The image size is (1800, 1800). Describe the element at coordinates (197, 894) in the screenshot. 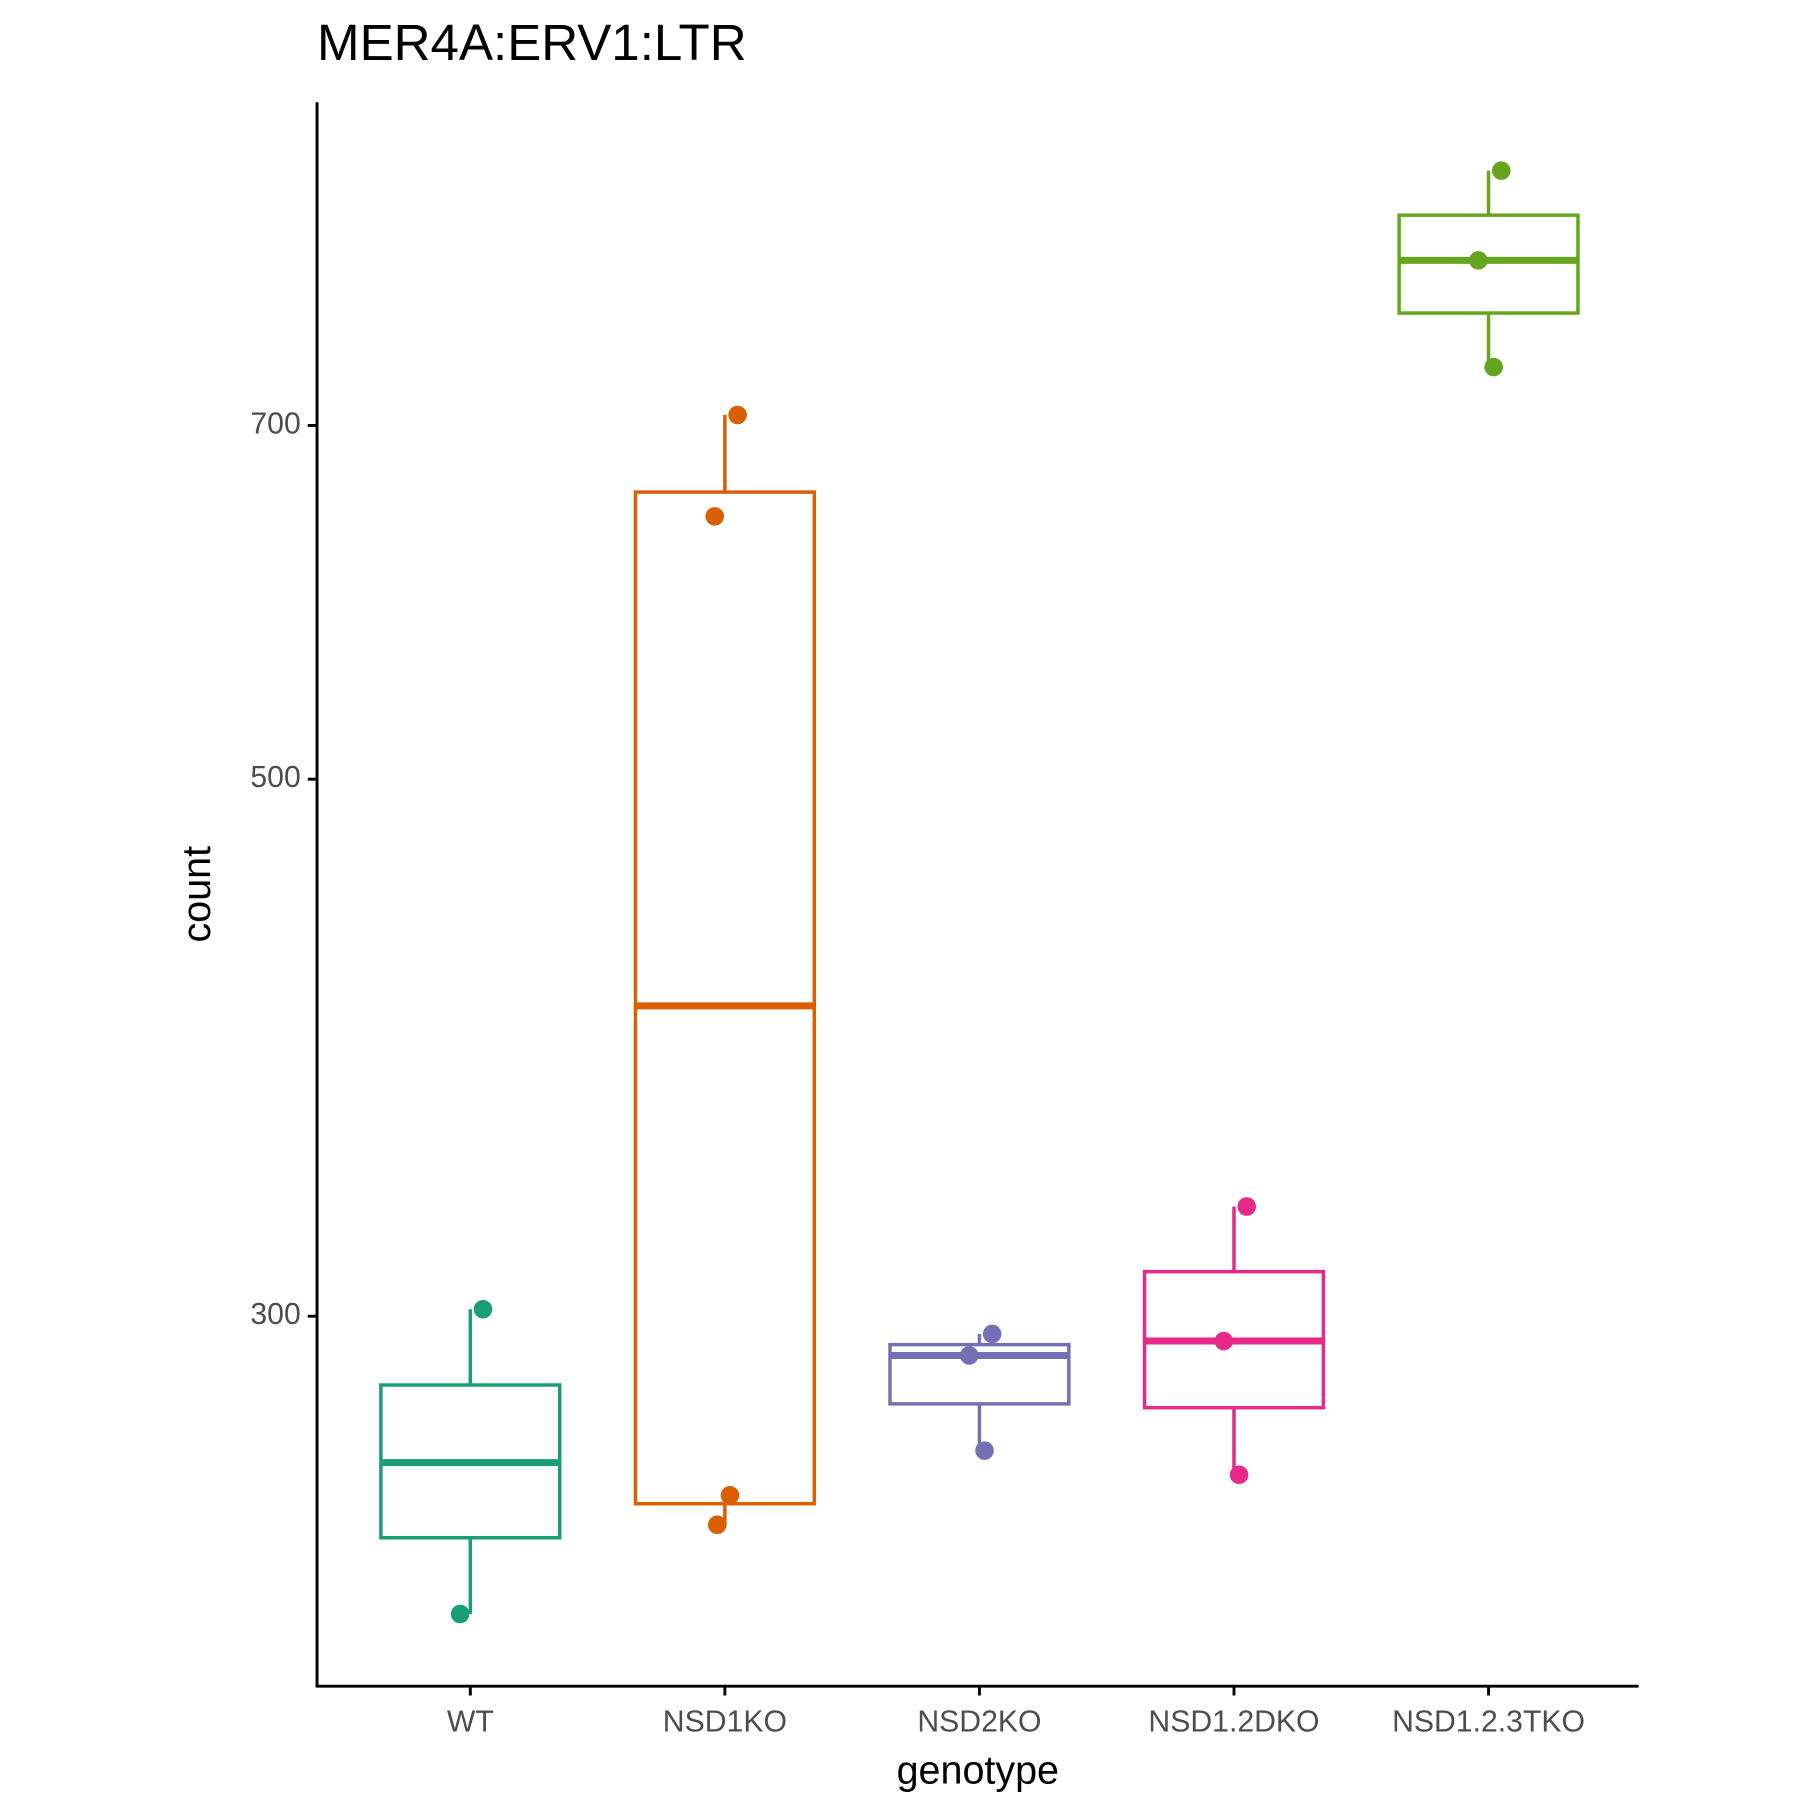

I see `y-axis-label: count` at that location.